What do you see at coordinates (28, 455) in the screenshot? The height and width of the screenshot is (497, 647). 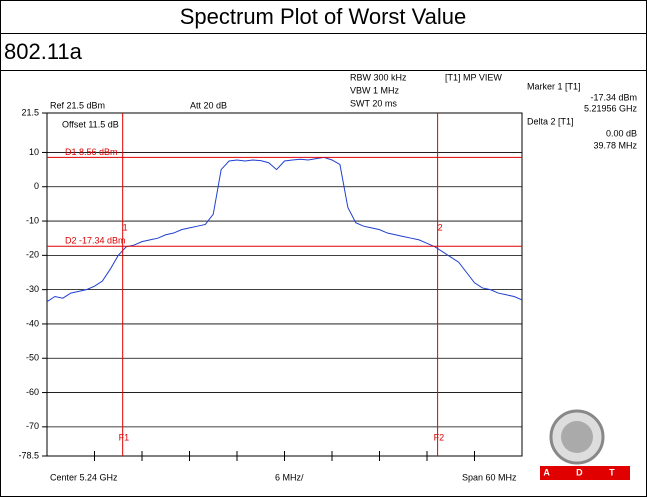 I see `y-tick-label: -78.5` at bounding box center [28, 455].